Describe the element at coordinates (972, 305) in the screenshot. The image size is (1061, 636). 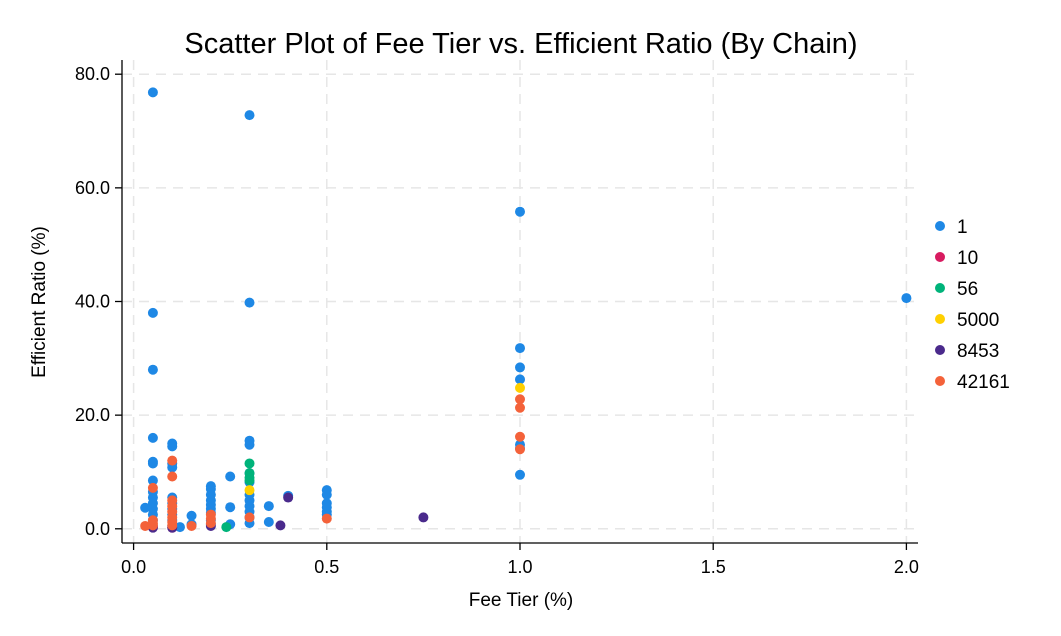
I see `legend: 1 10 56 5000 8453 42161` at that location.